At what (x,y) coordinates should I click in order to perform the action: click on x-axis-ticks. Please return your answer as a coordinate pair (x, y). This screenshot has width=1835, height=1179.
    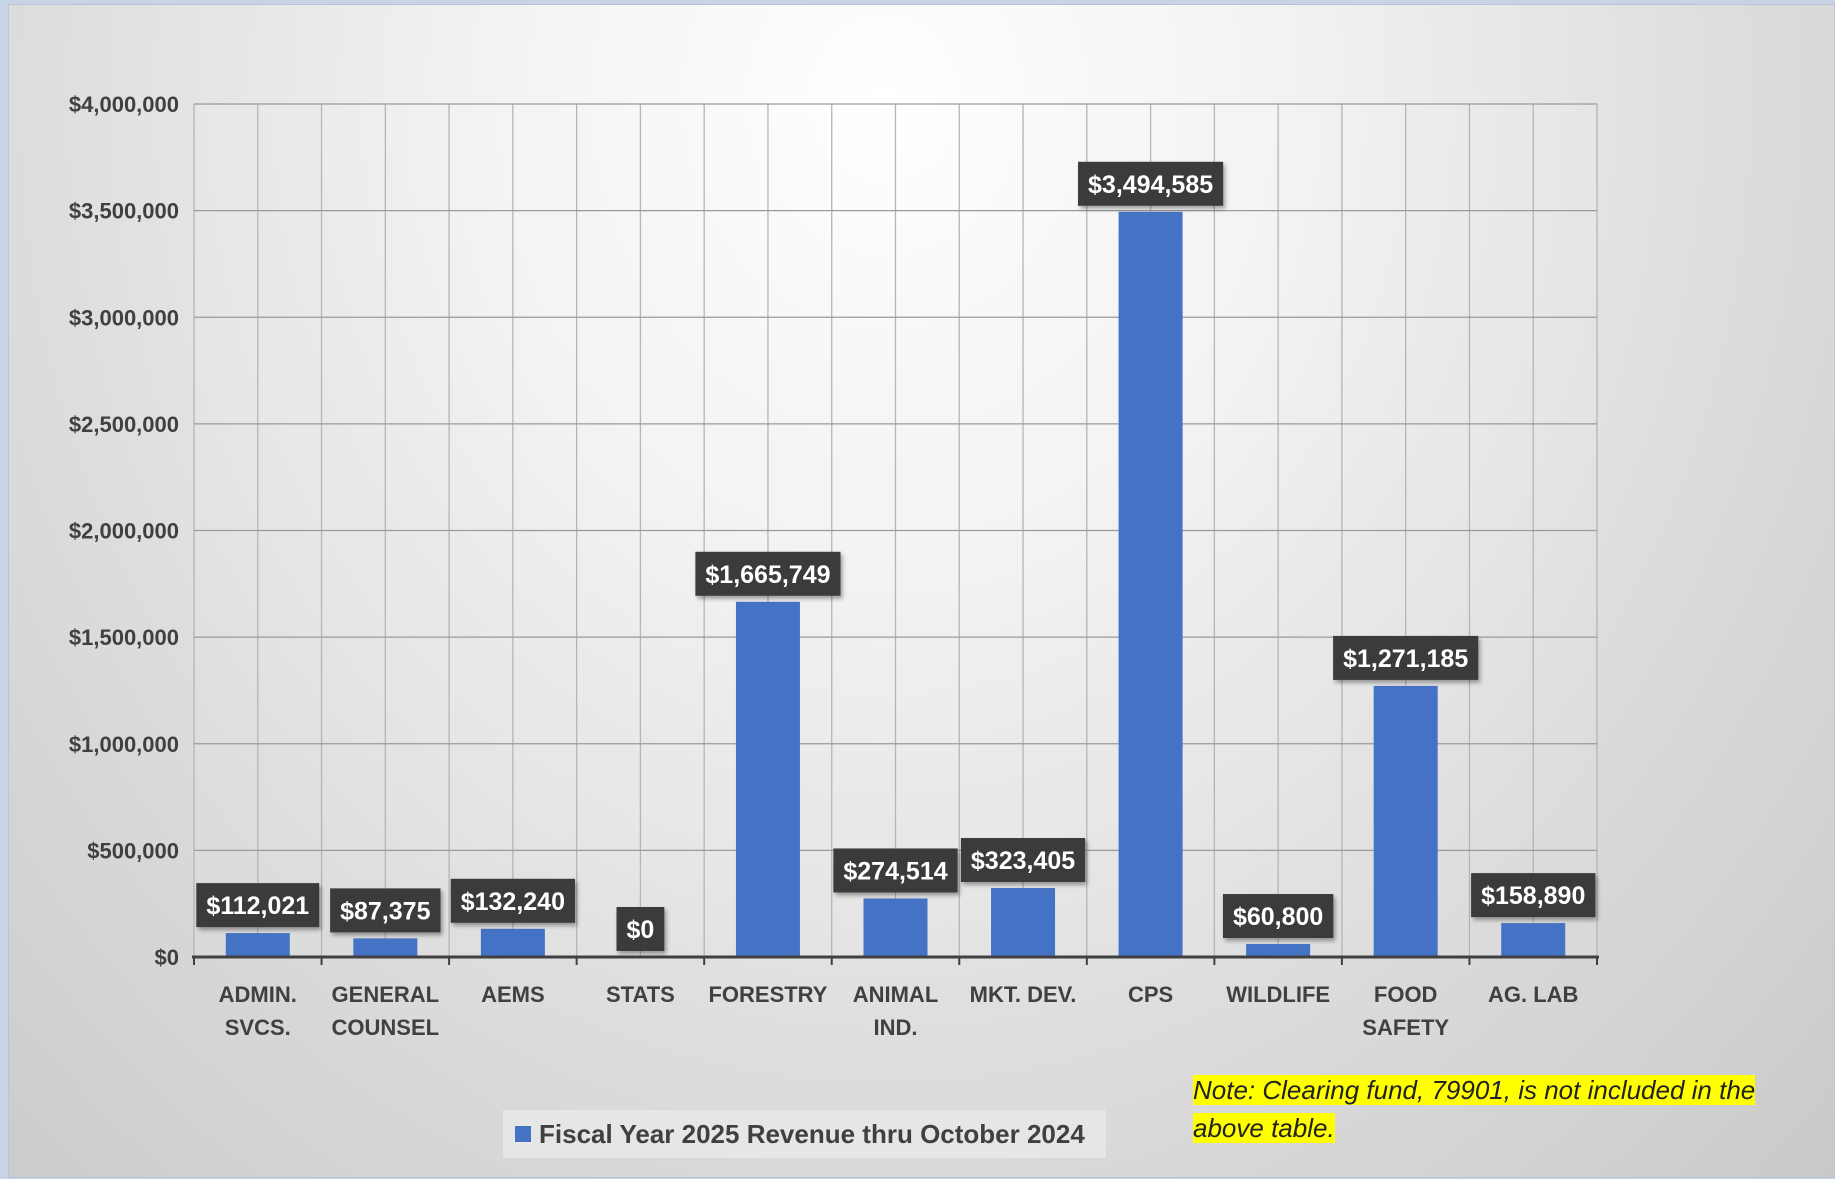
    Looking at the image, I should click on (895, 961).